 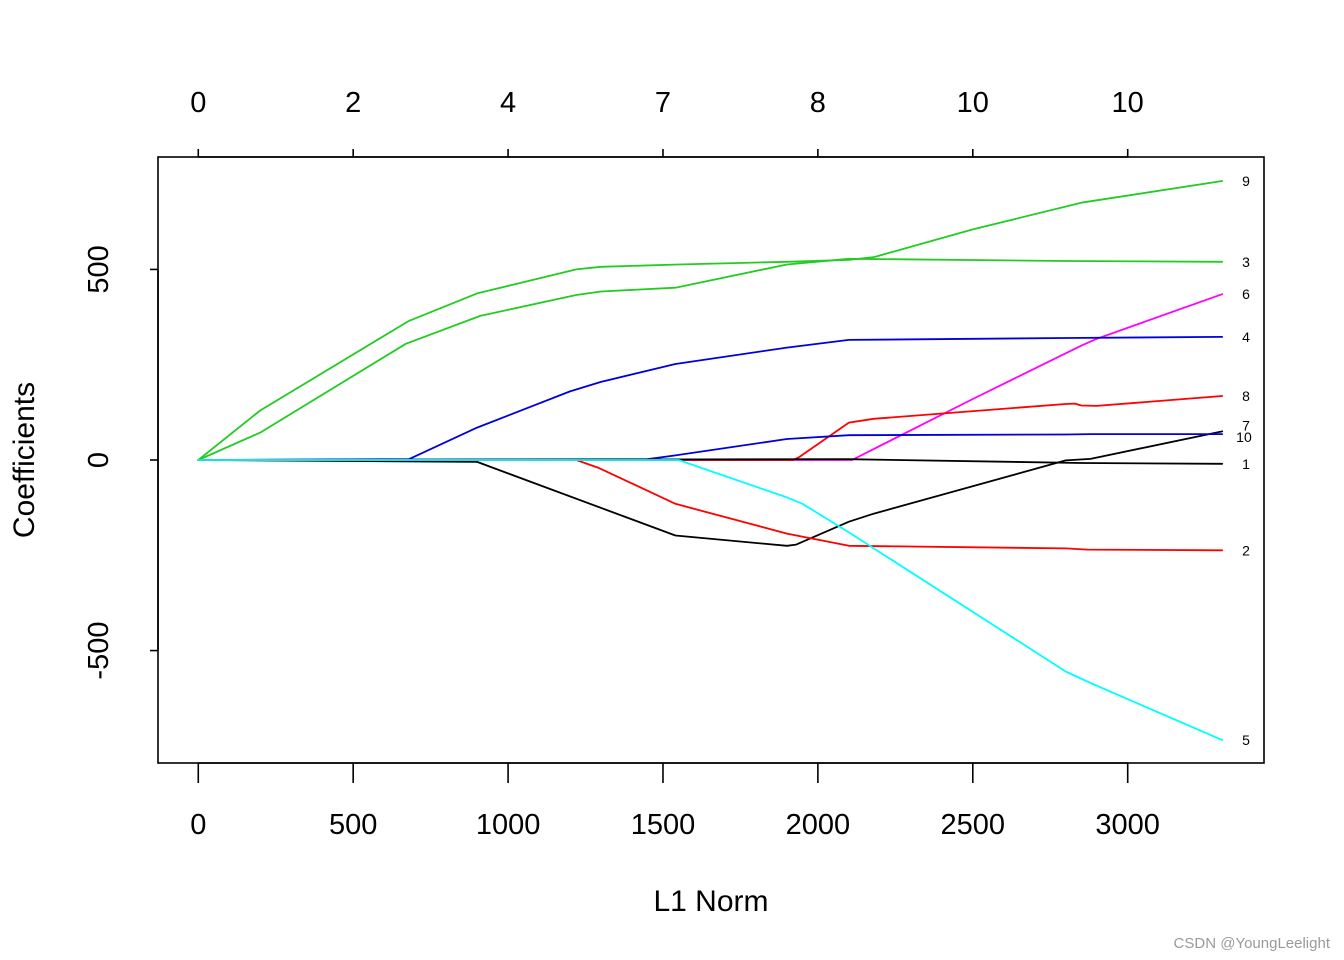 What do you see at coordinates (24, 460) in the screenshot?
I see `y-axis-title: Coefficients` at bounding box center [24, 460].